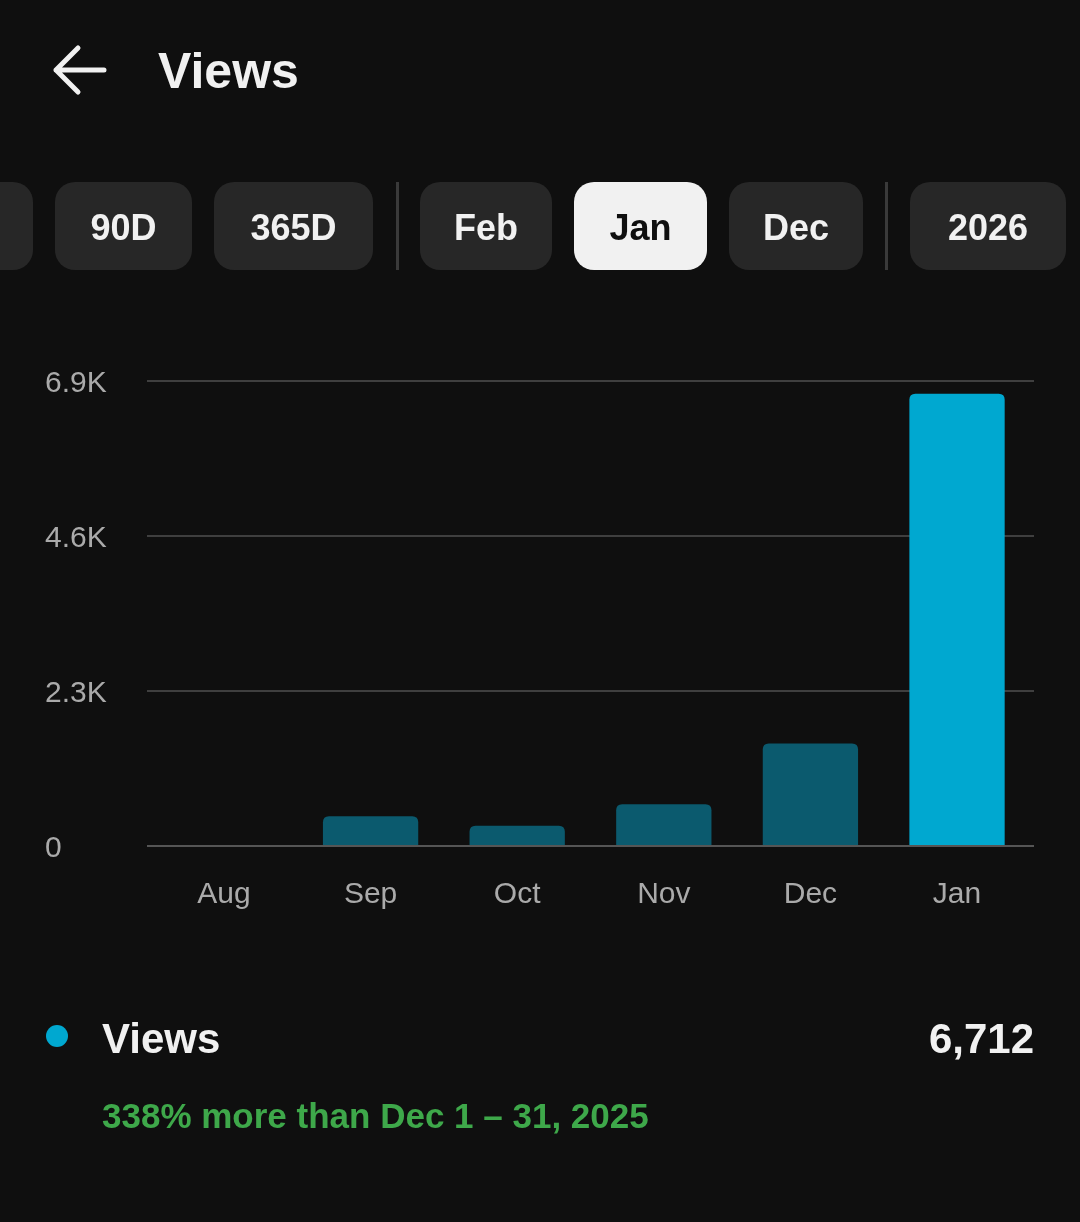  Describe the element at coordinates (224, 892) in the screenshot. I see `x-tick-label: Aug` at that location.